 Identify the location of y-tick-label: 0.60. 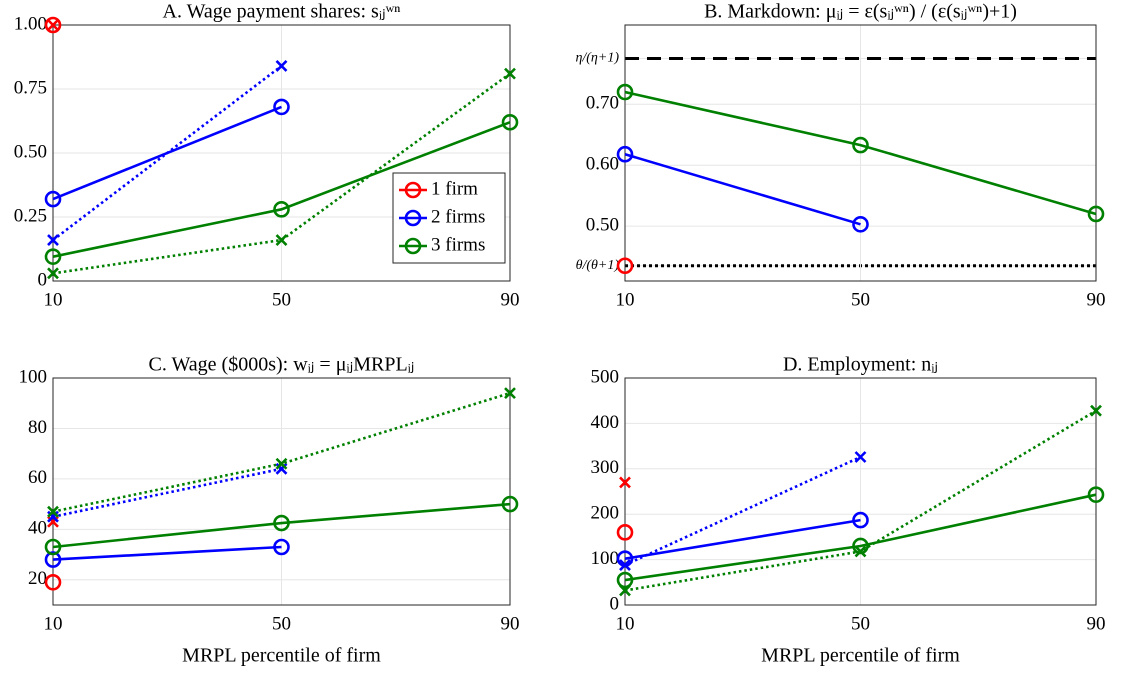
(602, 164).